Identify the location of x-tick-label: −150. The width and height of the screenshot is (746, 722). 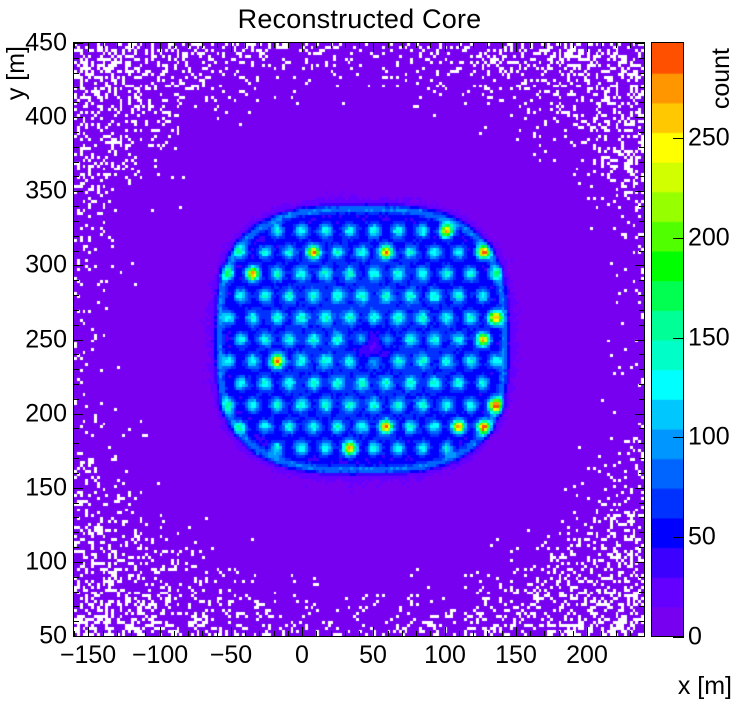
(88, 655).